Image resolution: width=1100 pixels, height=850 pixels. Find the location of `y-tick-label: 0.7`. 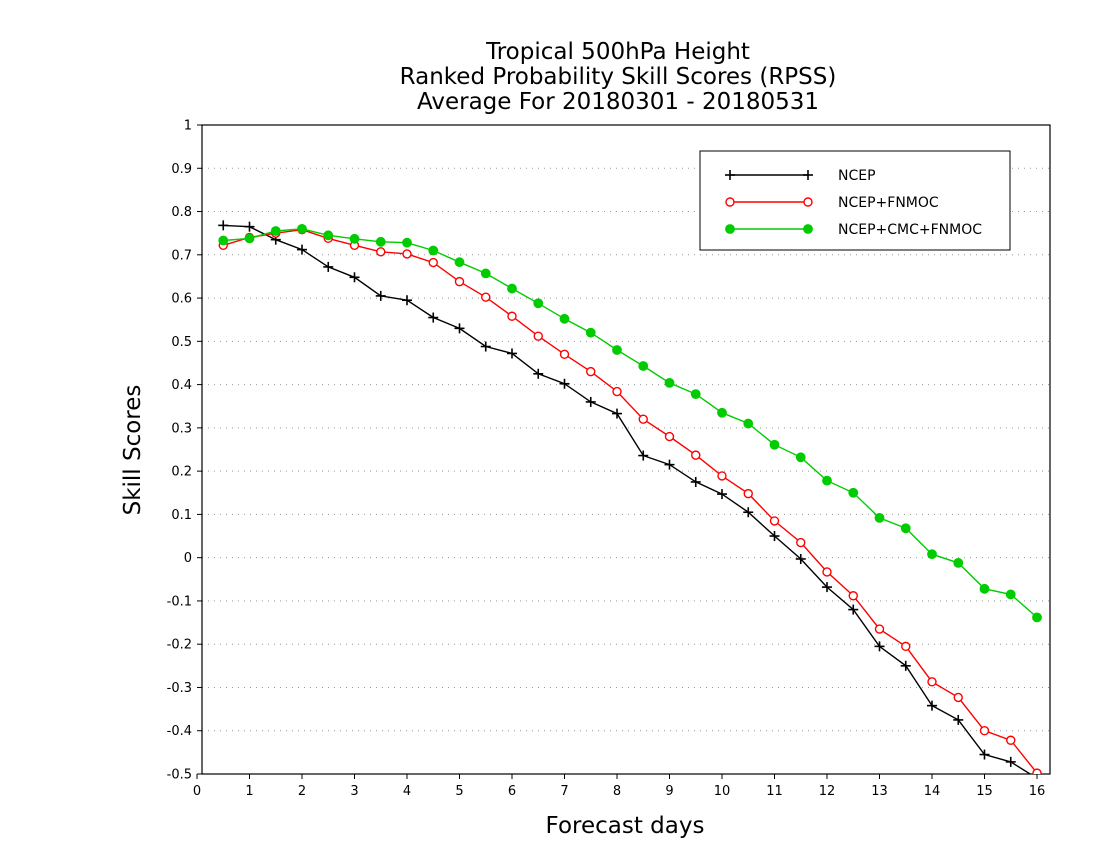

y-tick-label: 0.7 is located at coordinates (181, 255).